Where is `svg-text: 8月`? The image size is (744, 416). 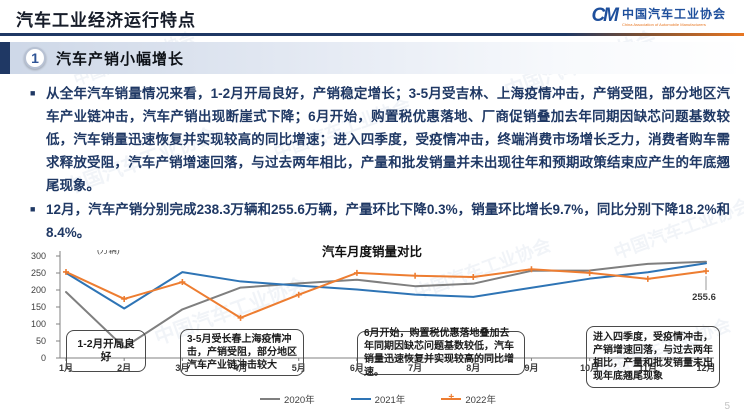
svg-text: 8月 is located at coordinates (473, 368).